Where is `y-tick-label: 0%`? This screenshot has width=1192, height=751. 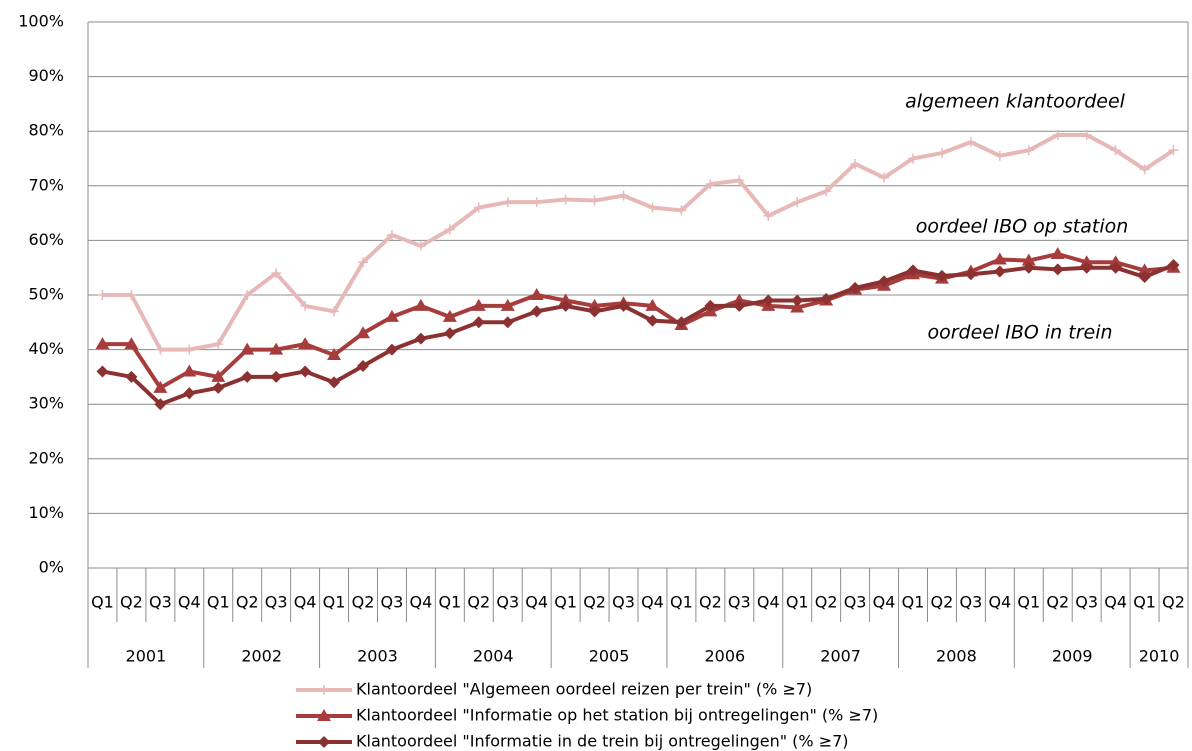 y-tick-label: 0% is located at coordinates (51, 567).